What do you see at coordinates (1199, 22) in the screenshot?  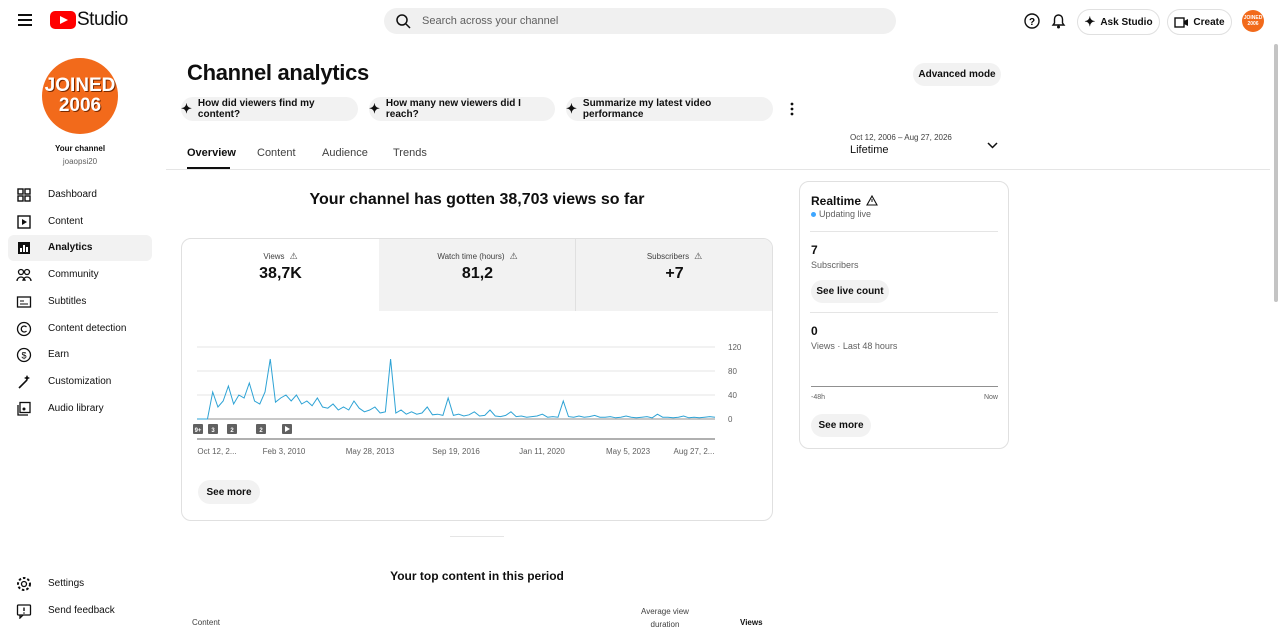 I see `create-button: Create` at bounding box center [1199, 22].